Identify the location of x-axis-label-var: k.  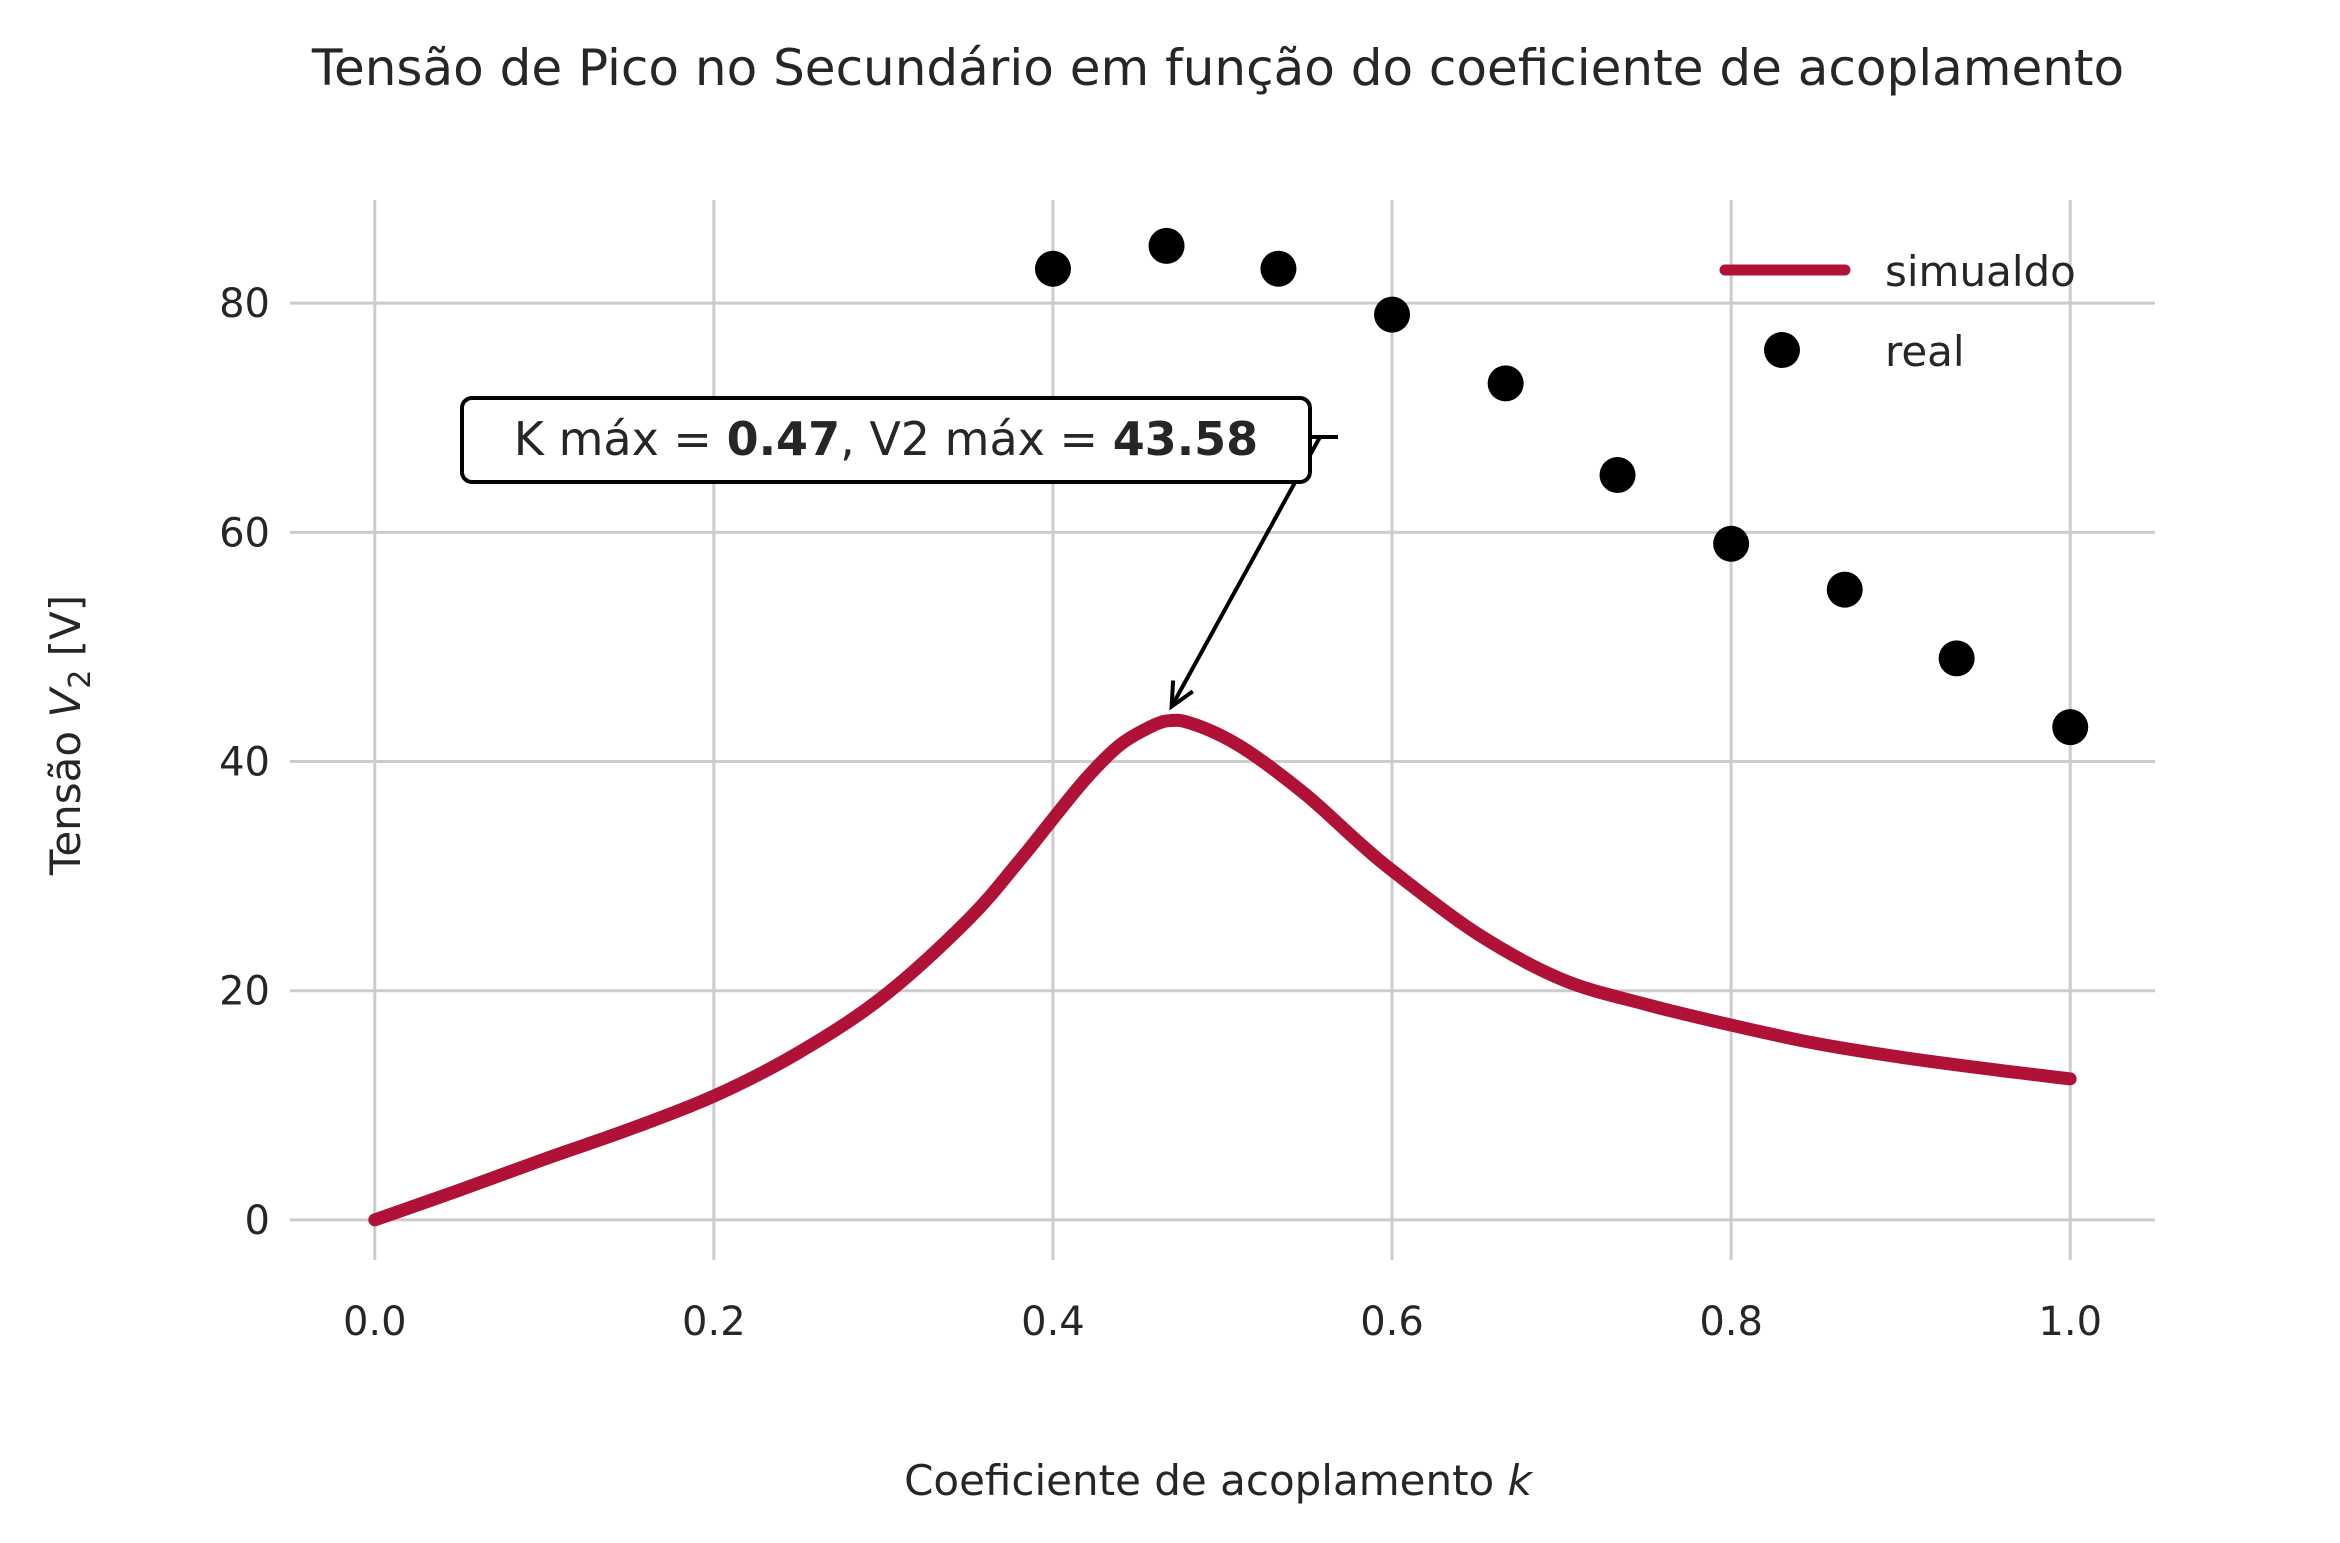
(1521, 1480).